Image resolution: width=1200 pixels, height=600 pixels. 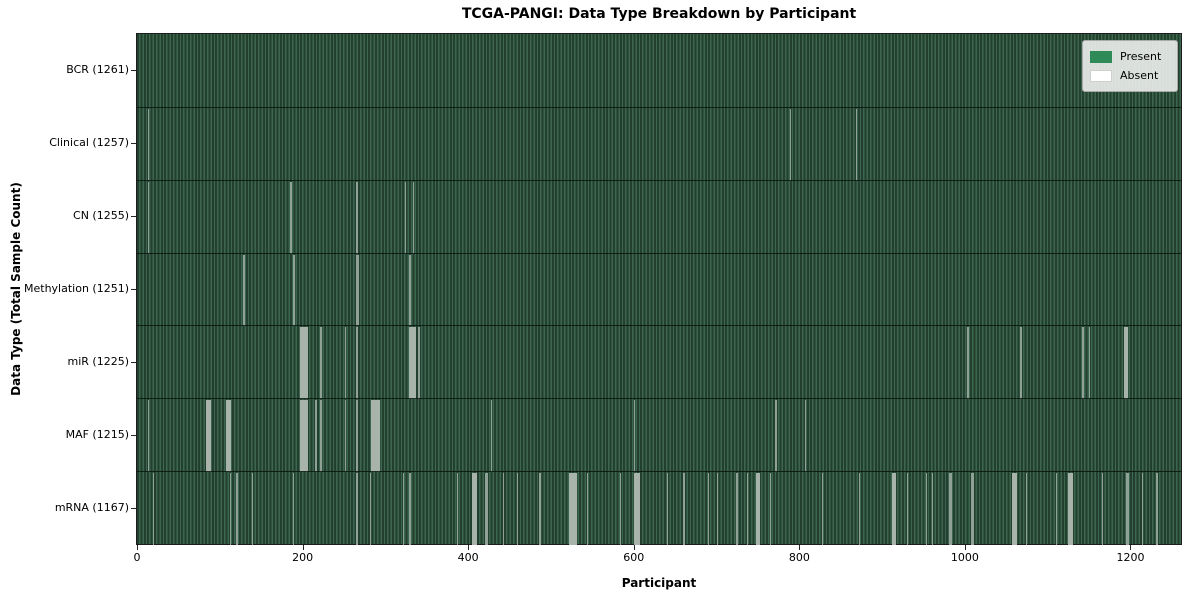 I want to click on y-tick-label-maf: MAF (1215), so click(x=97, y=434).